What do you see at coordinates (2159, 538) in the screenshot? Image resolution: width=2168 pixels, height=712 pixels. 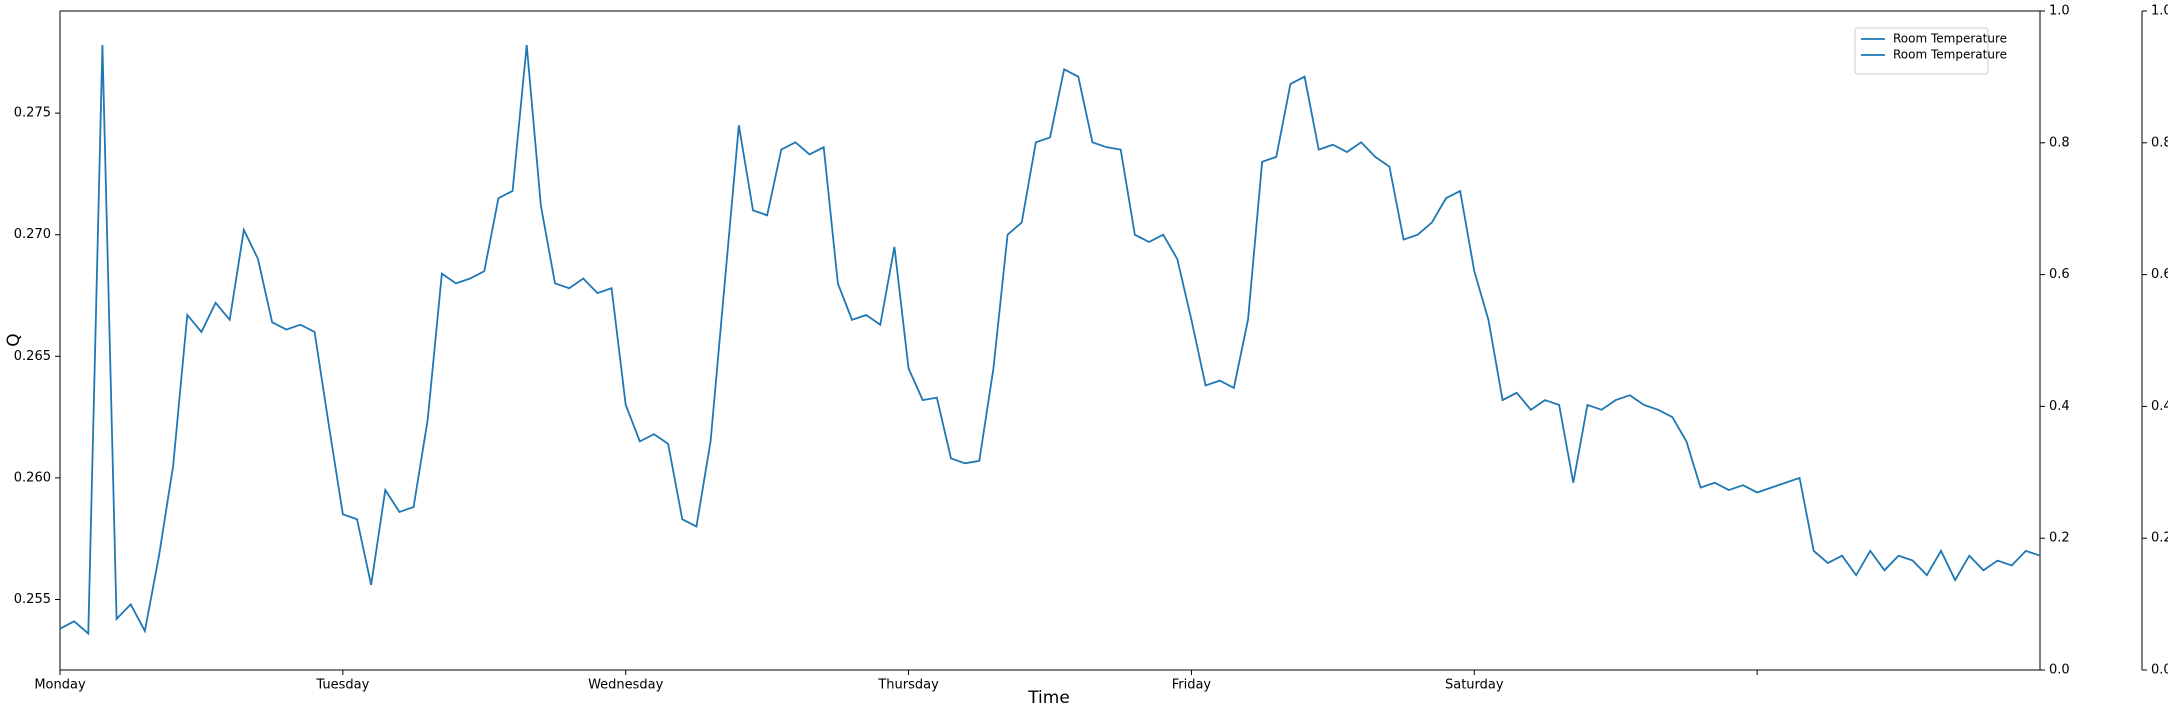 I see `y3-tick-label: 0.2` at bounding box center [2159, 538].